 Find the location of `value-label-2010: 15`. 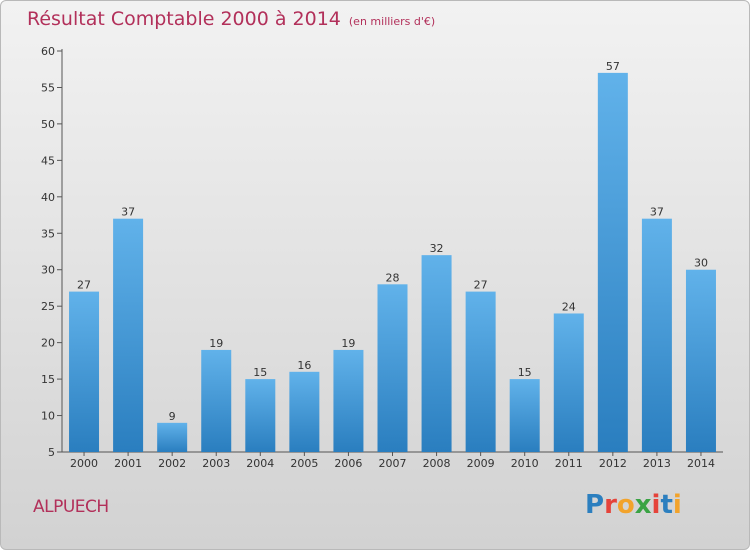

value-label-2010: 15 is located at coordinates (525, 372).